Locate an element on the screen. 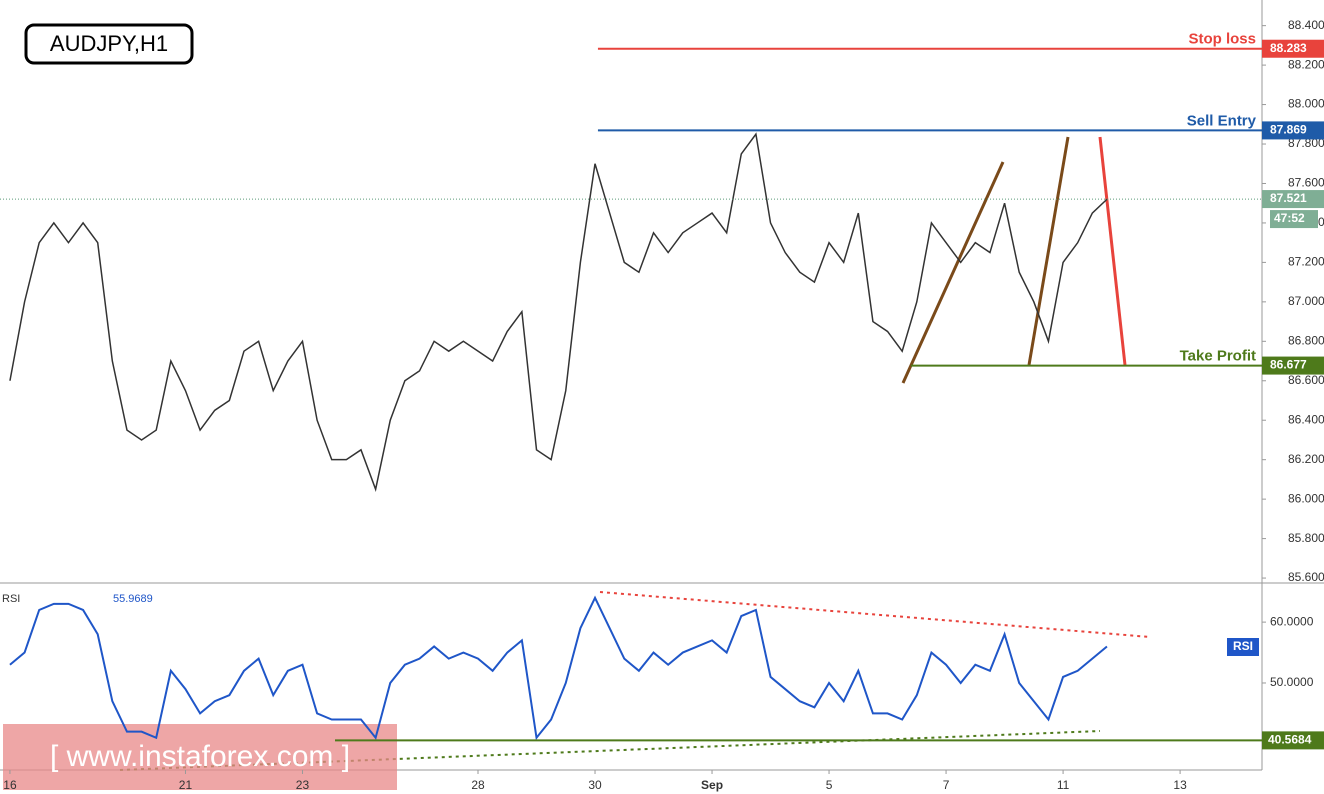  y-tick-label: 87.200 is located at coordinates (1306, 262).